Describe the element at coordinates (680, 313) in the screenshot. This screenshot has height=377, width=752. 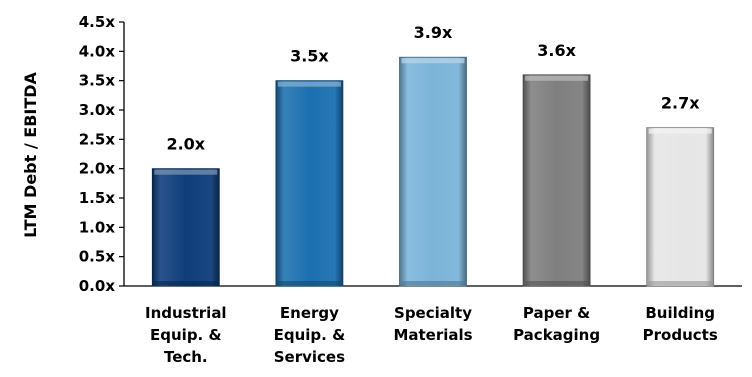
I see `category-label-line: Building` at that location.